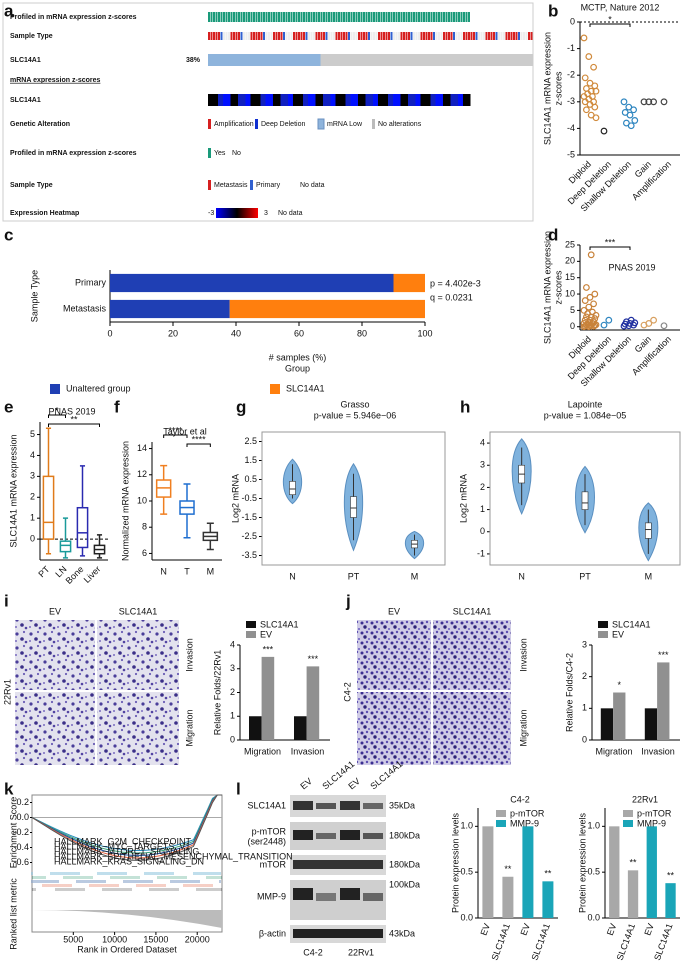 This screenshot has width=685, height=964. What do you see at coordinates (466, 917) in the screenshot?
I see `y-tick-label: 0.0` at bounding box center [466, 917].